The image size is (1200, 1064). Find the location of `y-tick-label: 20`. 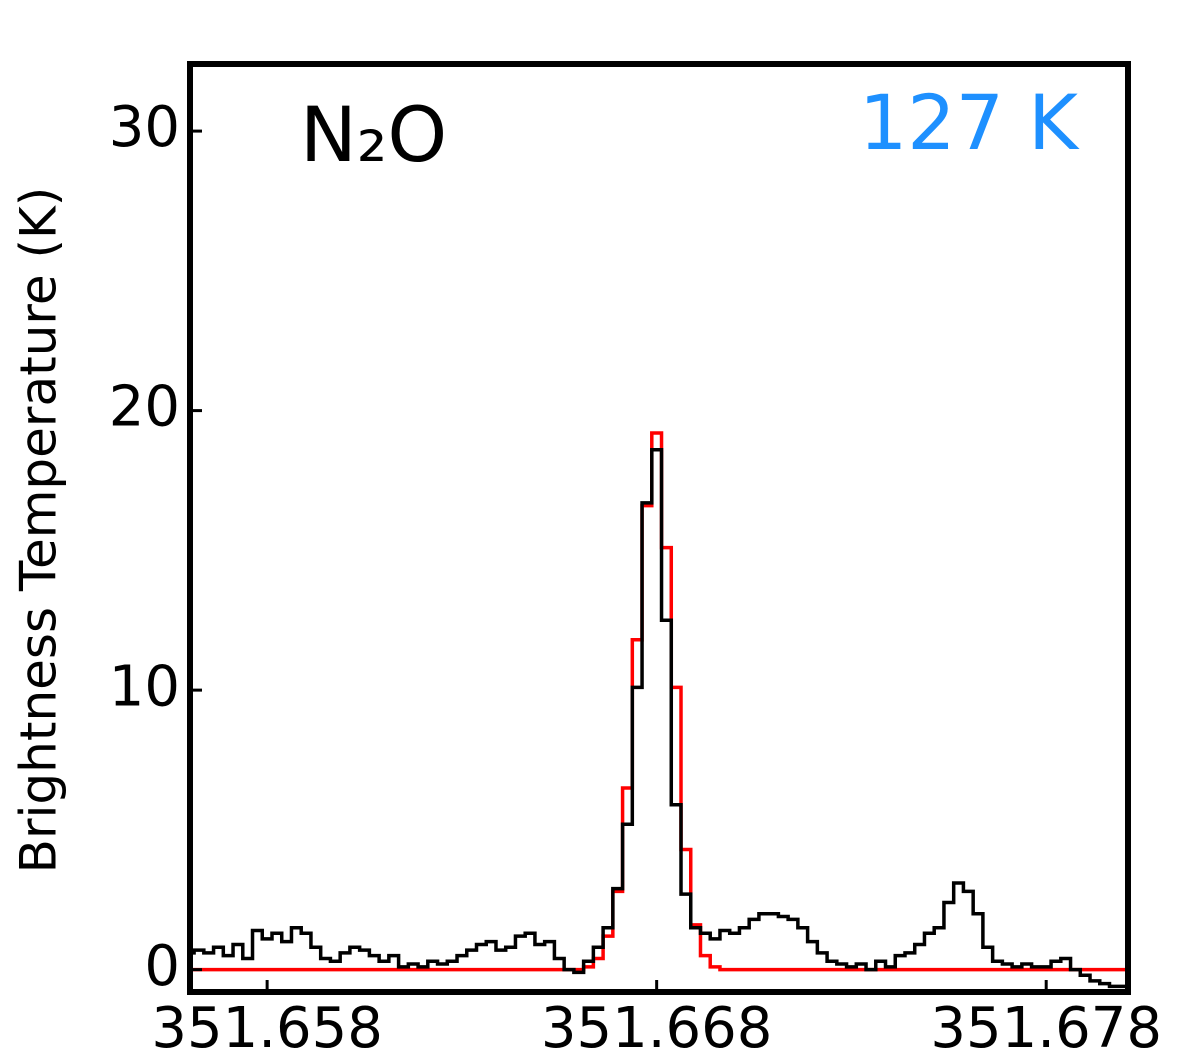

y-tick-label: 20 is located at coordinates (144, 407).